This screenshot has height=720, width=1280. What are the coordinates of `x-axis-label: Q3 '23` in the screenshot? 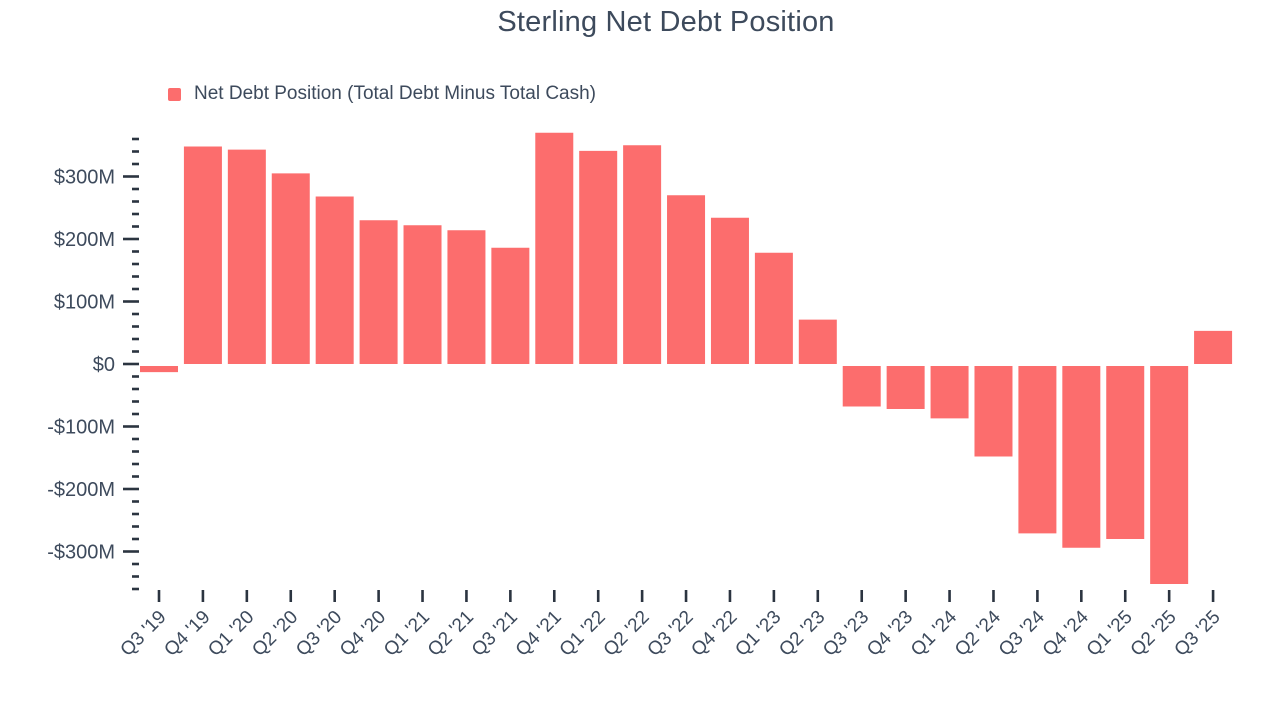 It's located at (846, 634).